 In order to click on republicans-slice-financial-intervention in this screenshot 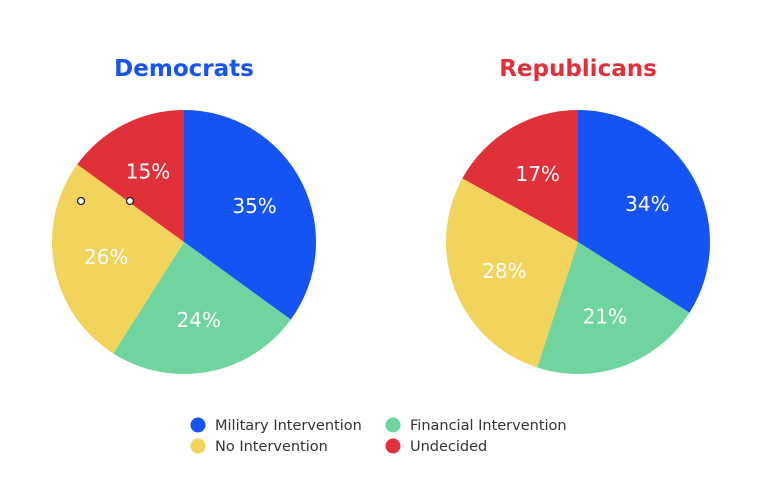, I will do `click(613, 308)`.